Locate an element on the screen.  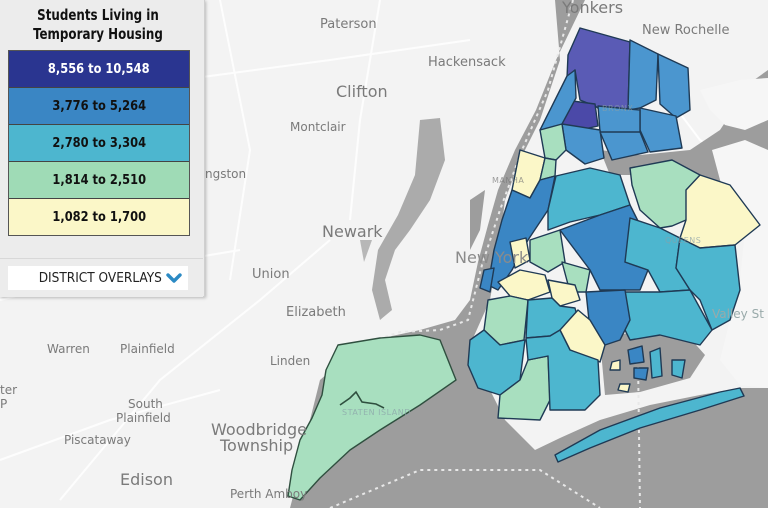
place-label-linden: Linden is located at coordinates (290, 361).